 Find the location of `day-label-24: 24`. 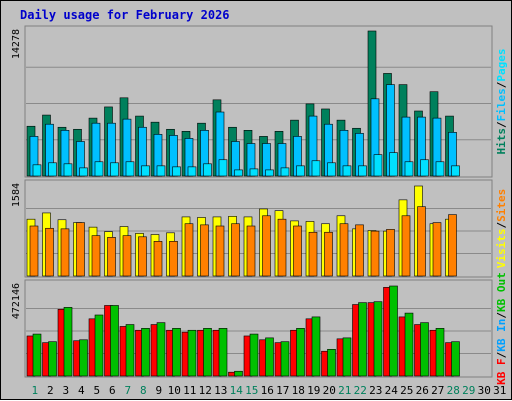

day-label-24: 24 is located at coordinates (392, 390).